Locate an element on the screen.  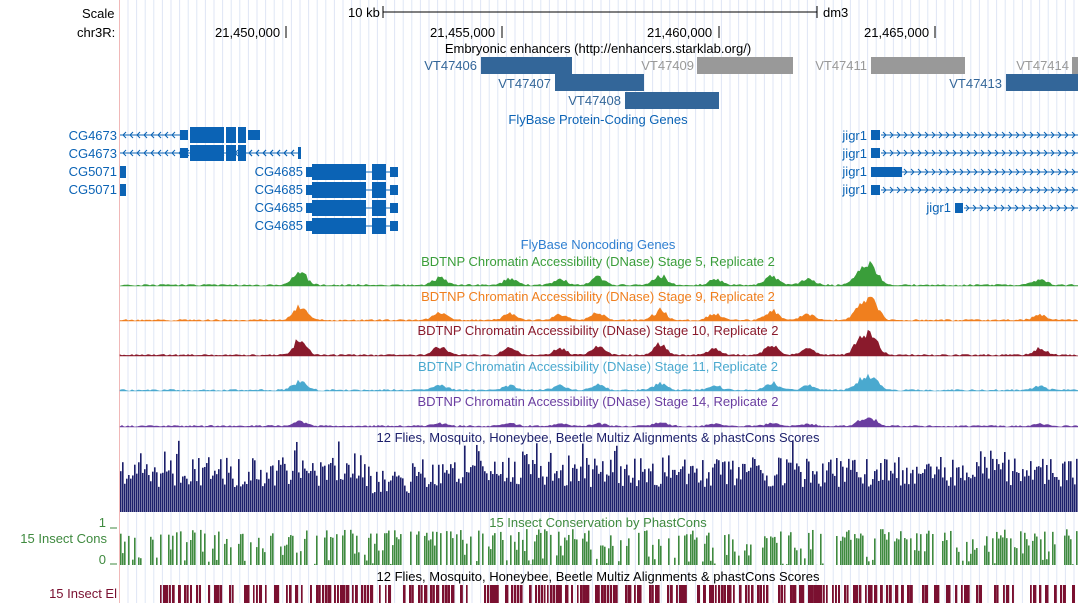
enhancer-label: VT47414 is located at coordinates (1042, 65).